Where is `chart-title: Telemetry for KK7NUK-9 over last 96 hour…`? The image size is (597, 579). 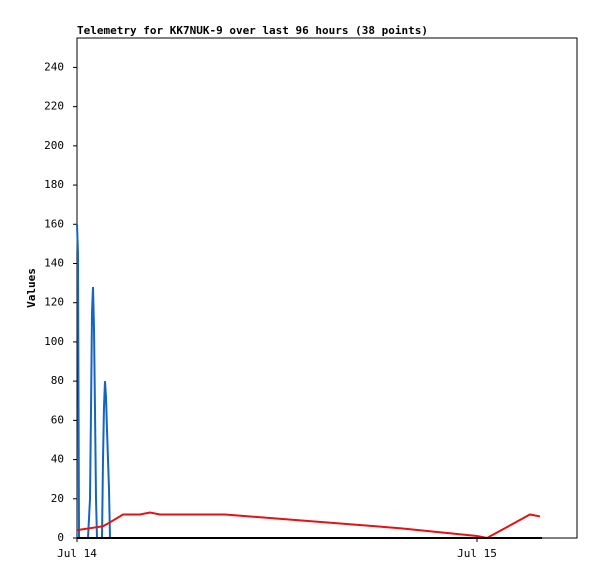
chart-title: Telemetry for KK7NUK-9 over last 96 hour… is located at coordinates (252, 30).